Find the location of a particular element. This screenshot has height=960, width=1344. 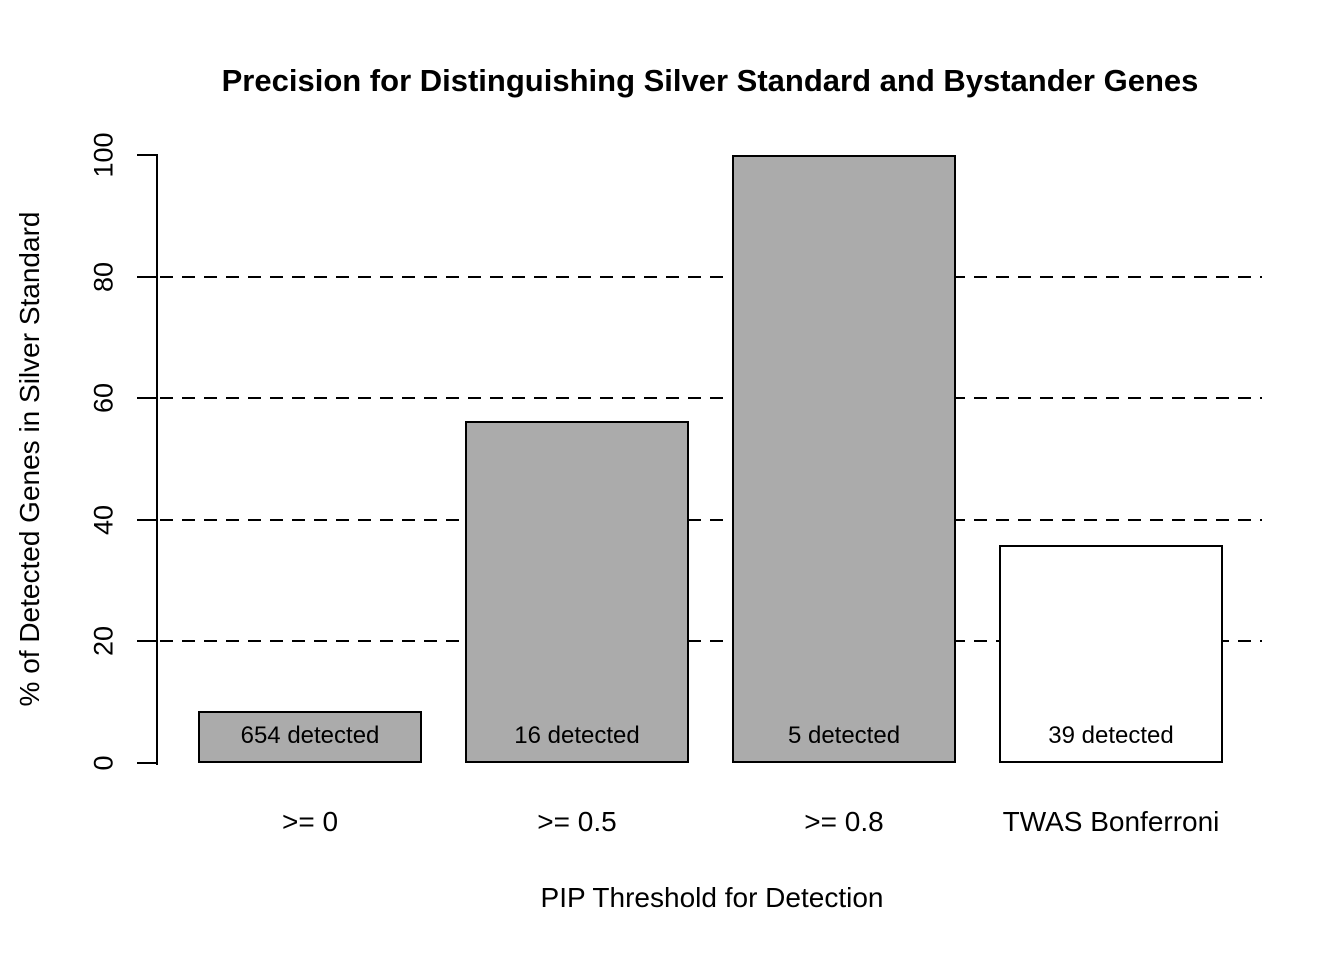

y-tick-label: 60 is located at coordinates (103, 398).